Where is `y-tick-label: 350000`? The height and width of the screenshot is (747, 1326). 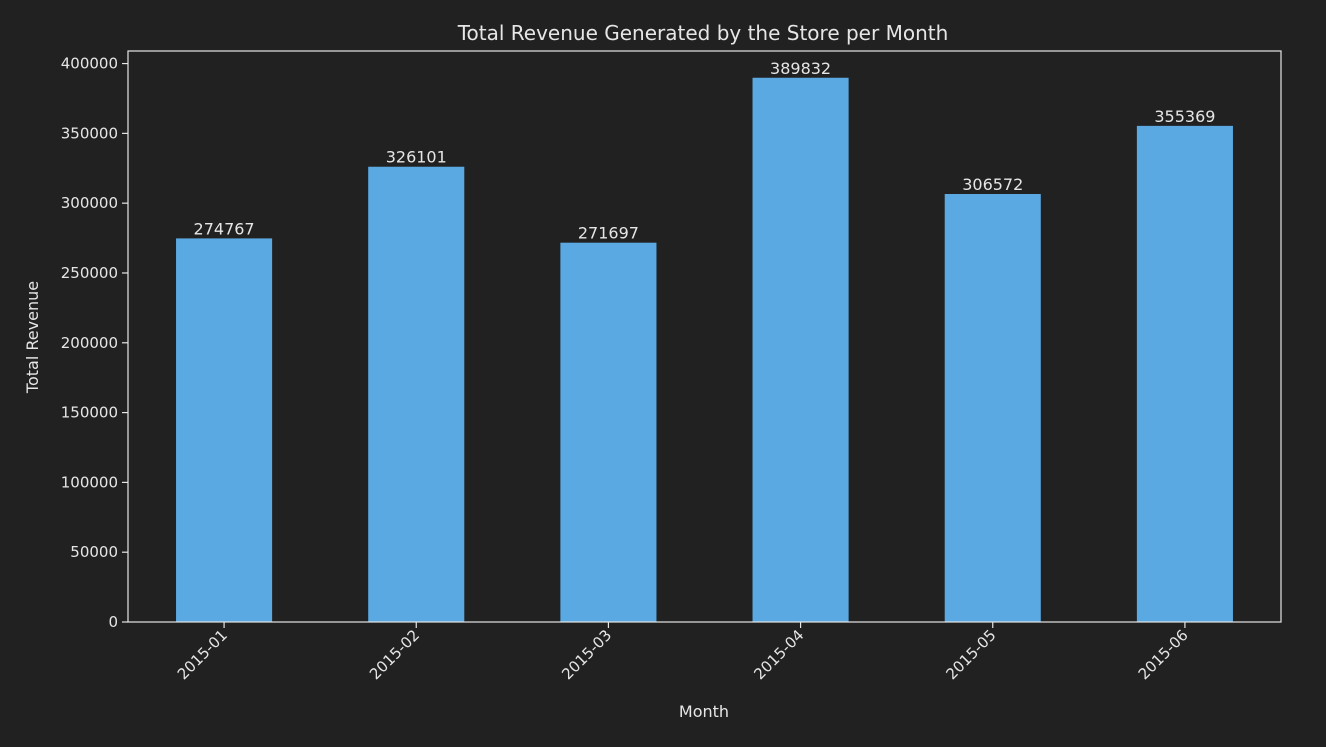
y-tick-label: 350000 is located at coordinates (89, 133).